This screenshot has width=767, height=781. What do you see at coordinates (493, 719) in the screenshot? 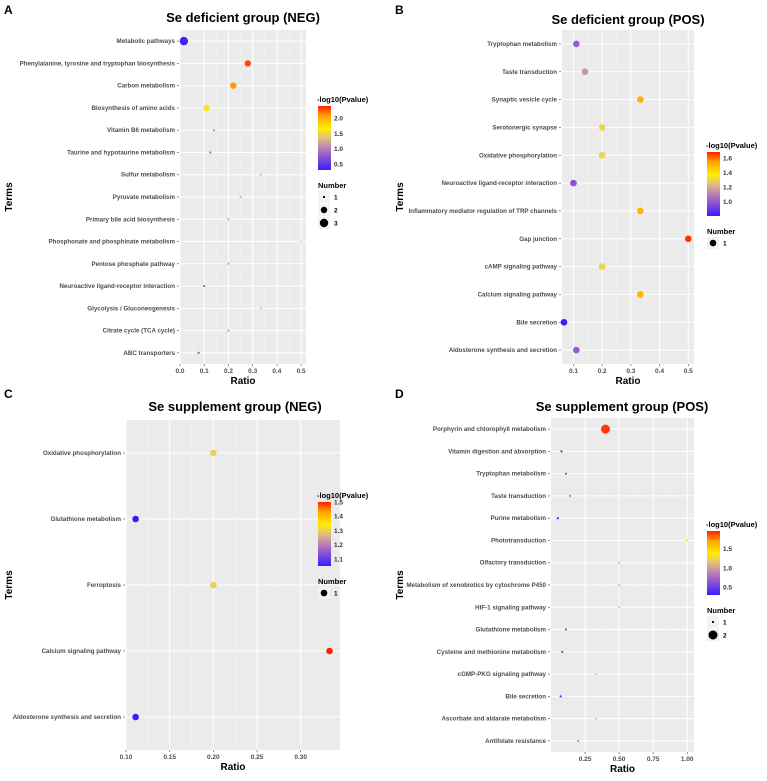
I see `term-label: Ascorbate and aldarate metabolism` at bounding box center [493, 719].